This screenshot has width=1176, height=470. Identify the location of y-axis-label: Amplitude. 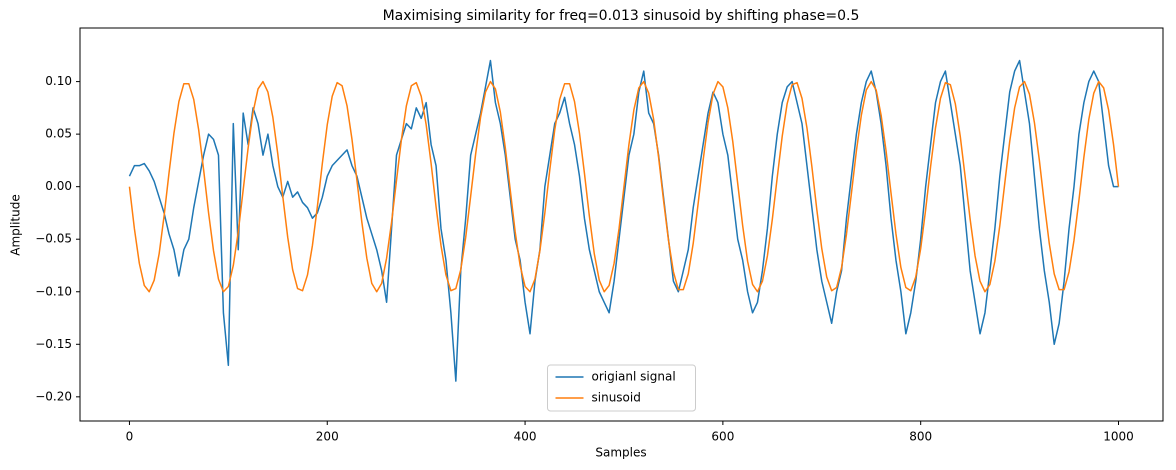
(16, 225).